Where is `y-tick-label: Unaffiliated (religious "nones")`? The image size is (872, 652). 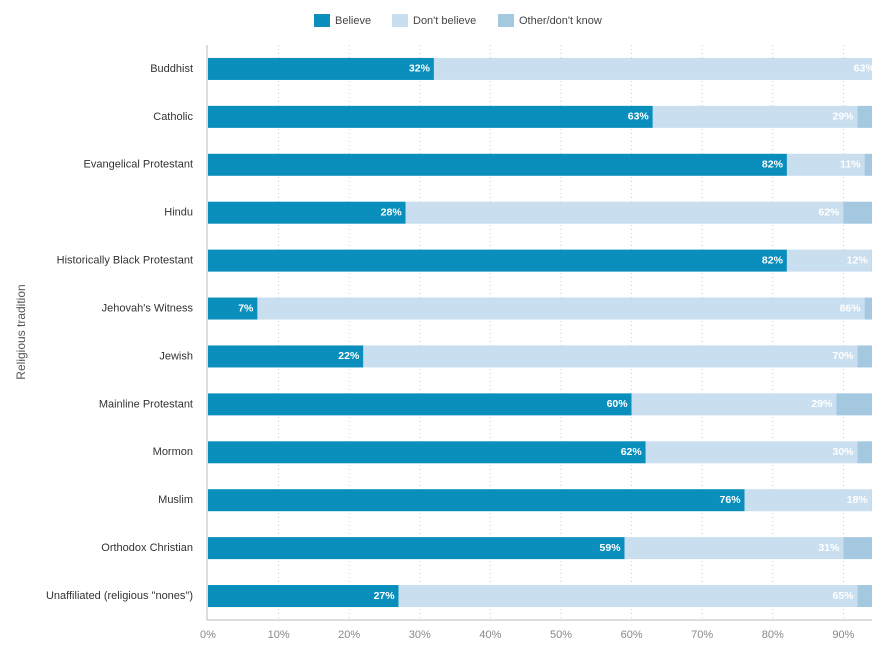 y-tick-label: Unaffiliated (religious "nones") is located at coordinates (119, 596).